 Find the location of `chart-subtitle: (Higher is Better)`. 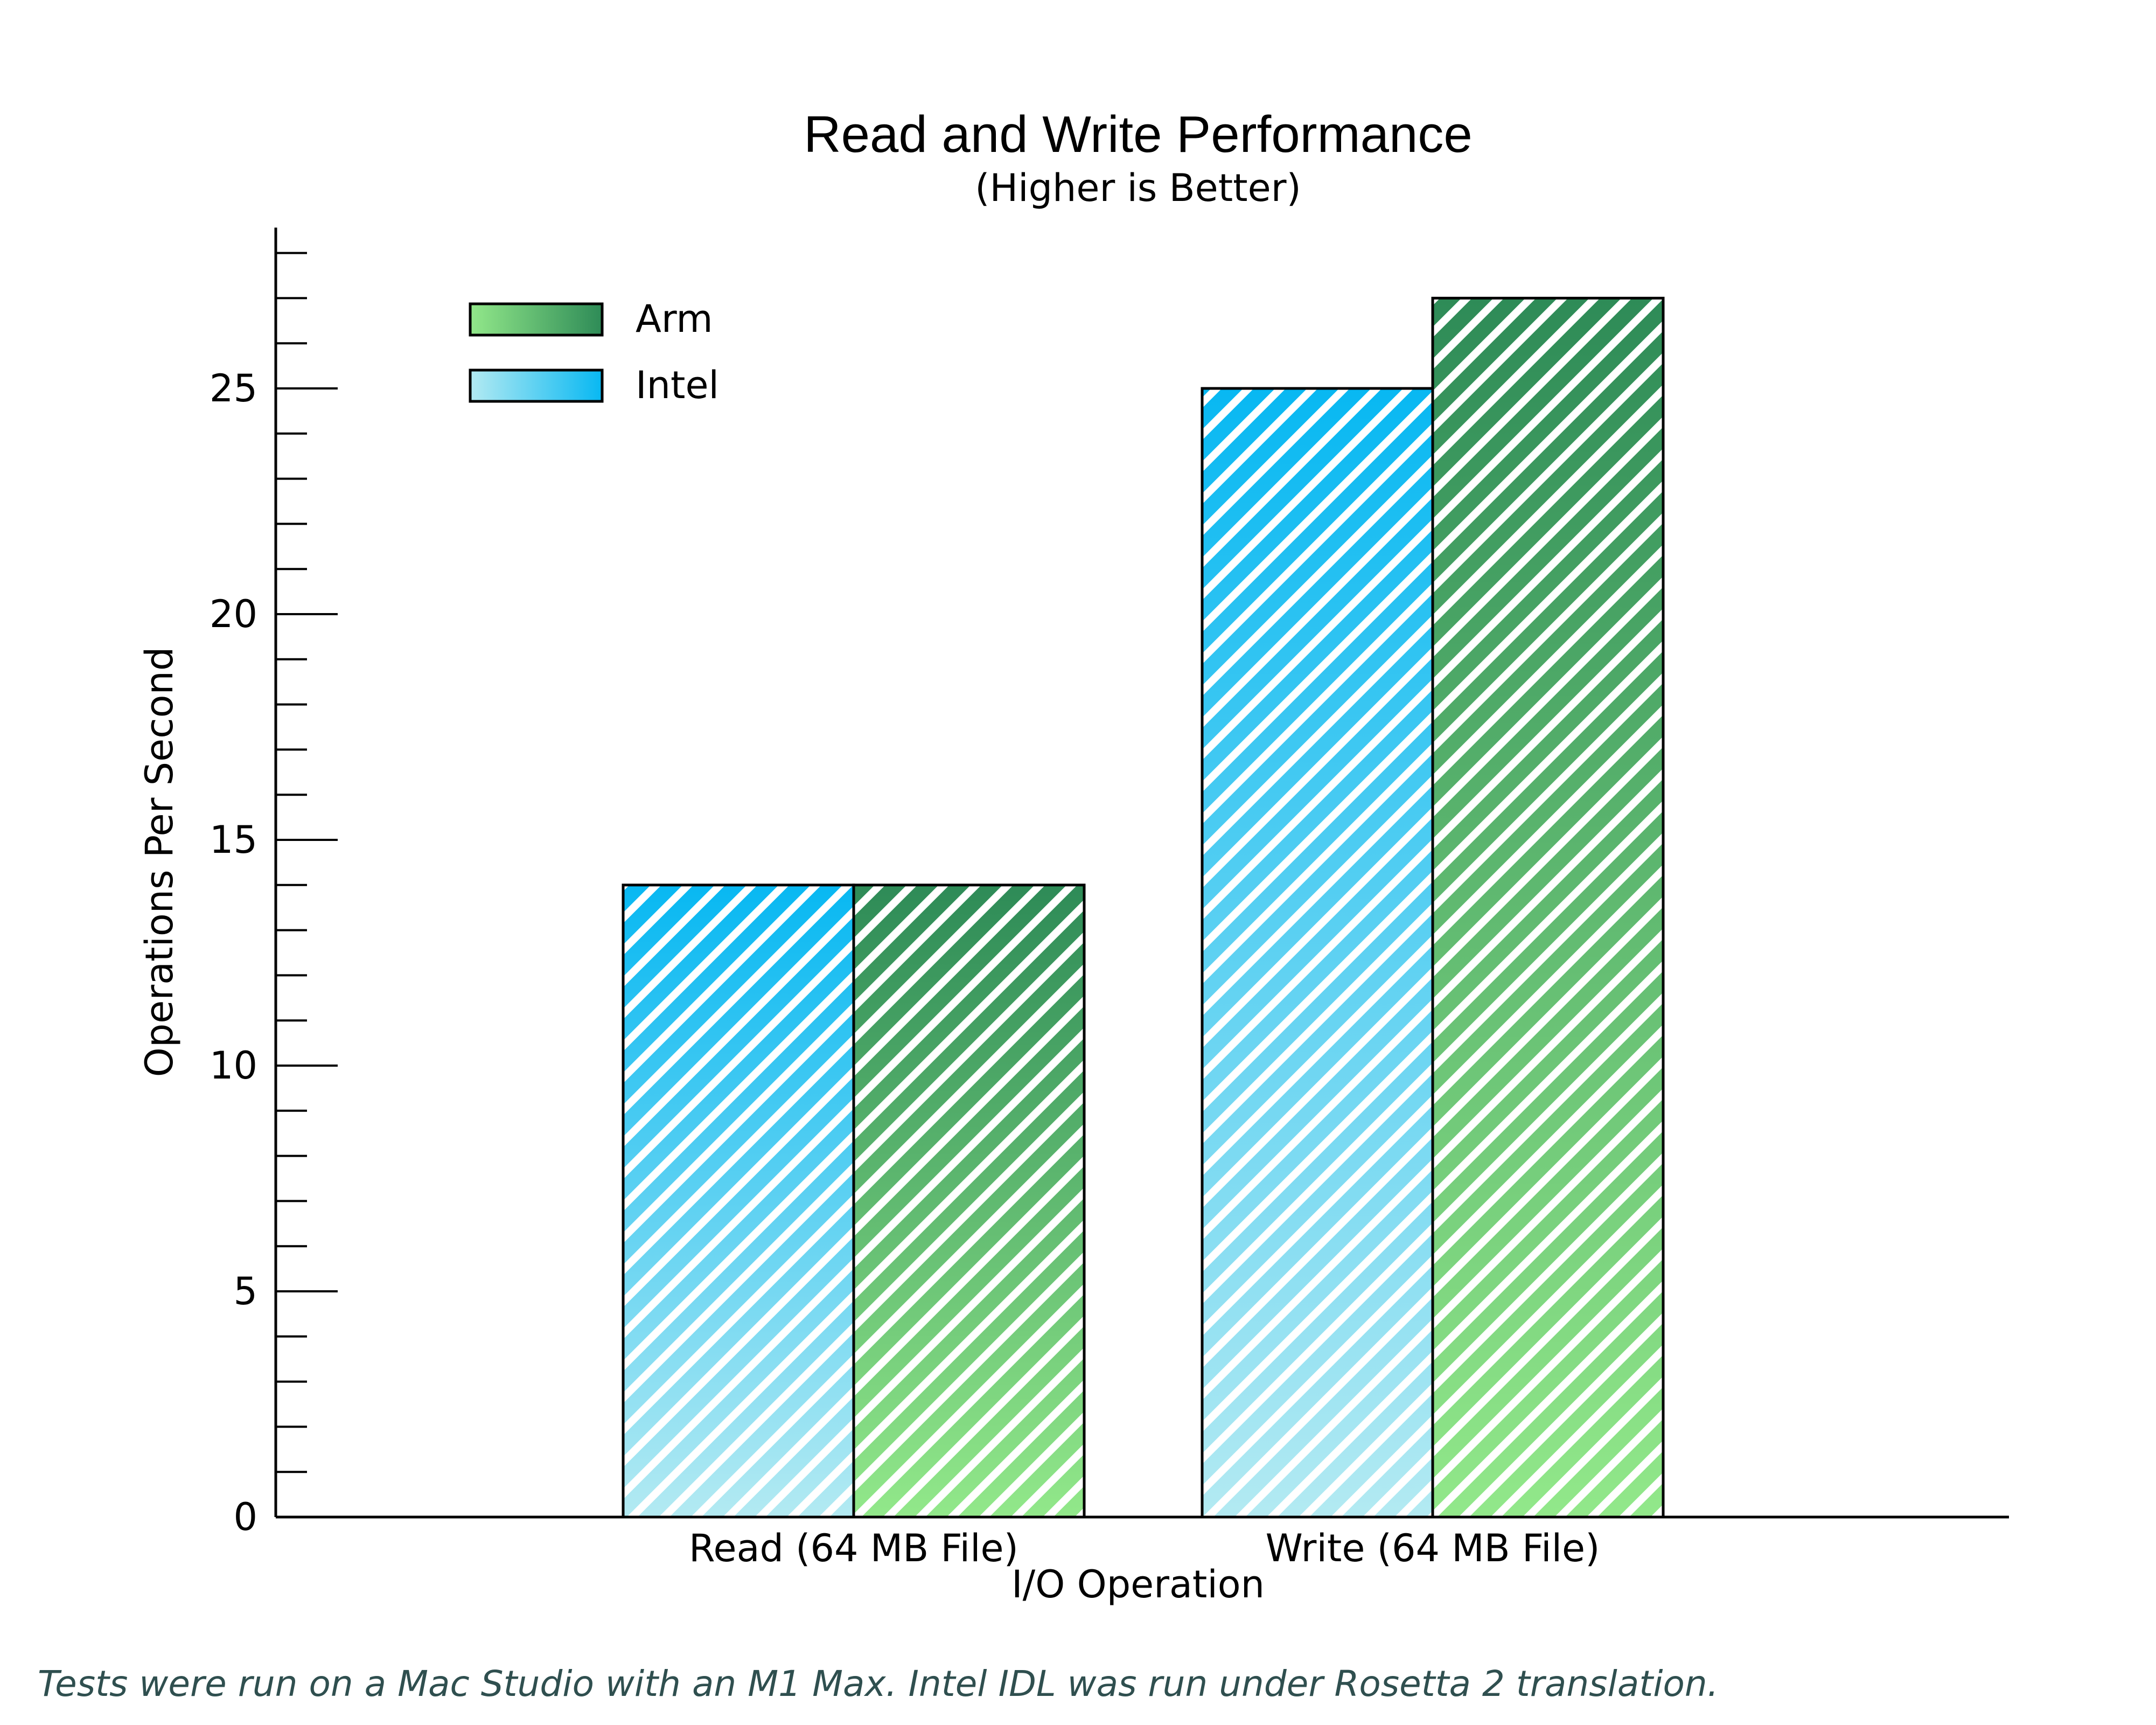

chart-subtitle: (Higher is Better) is located at coordinates (1138, 188).